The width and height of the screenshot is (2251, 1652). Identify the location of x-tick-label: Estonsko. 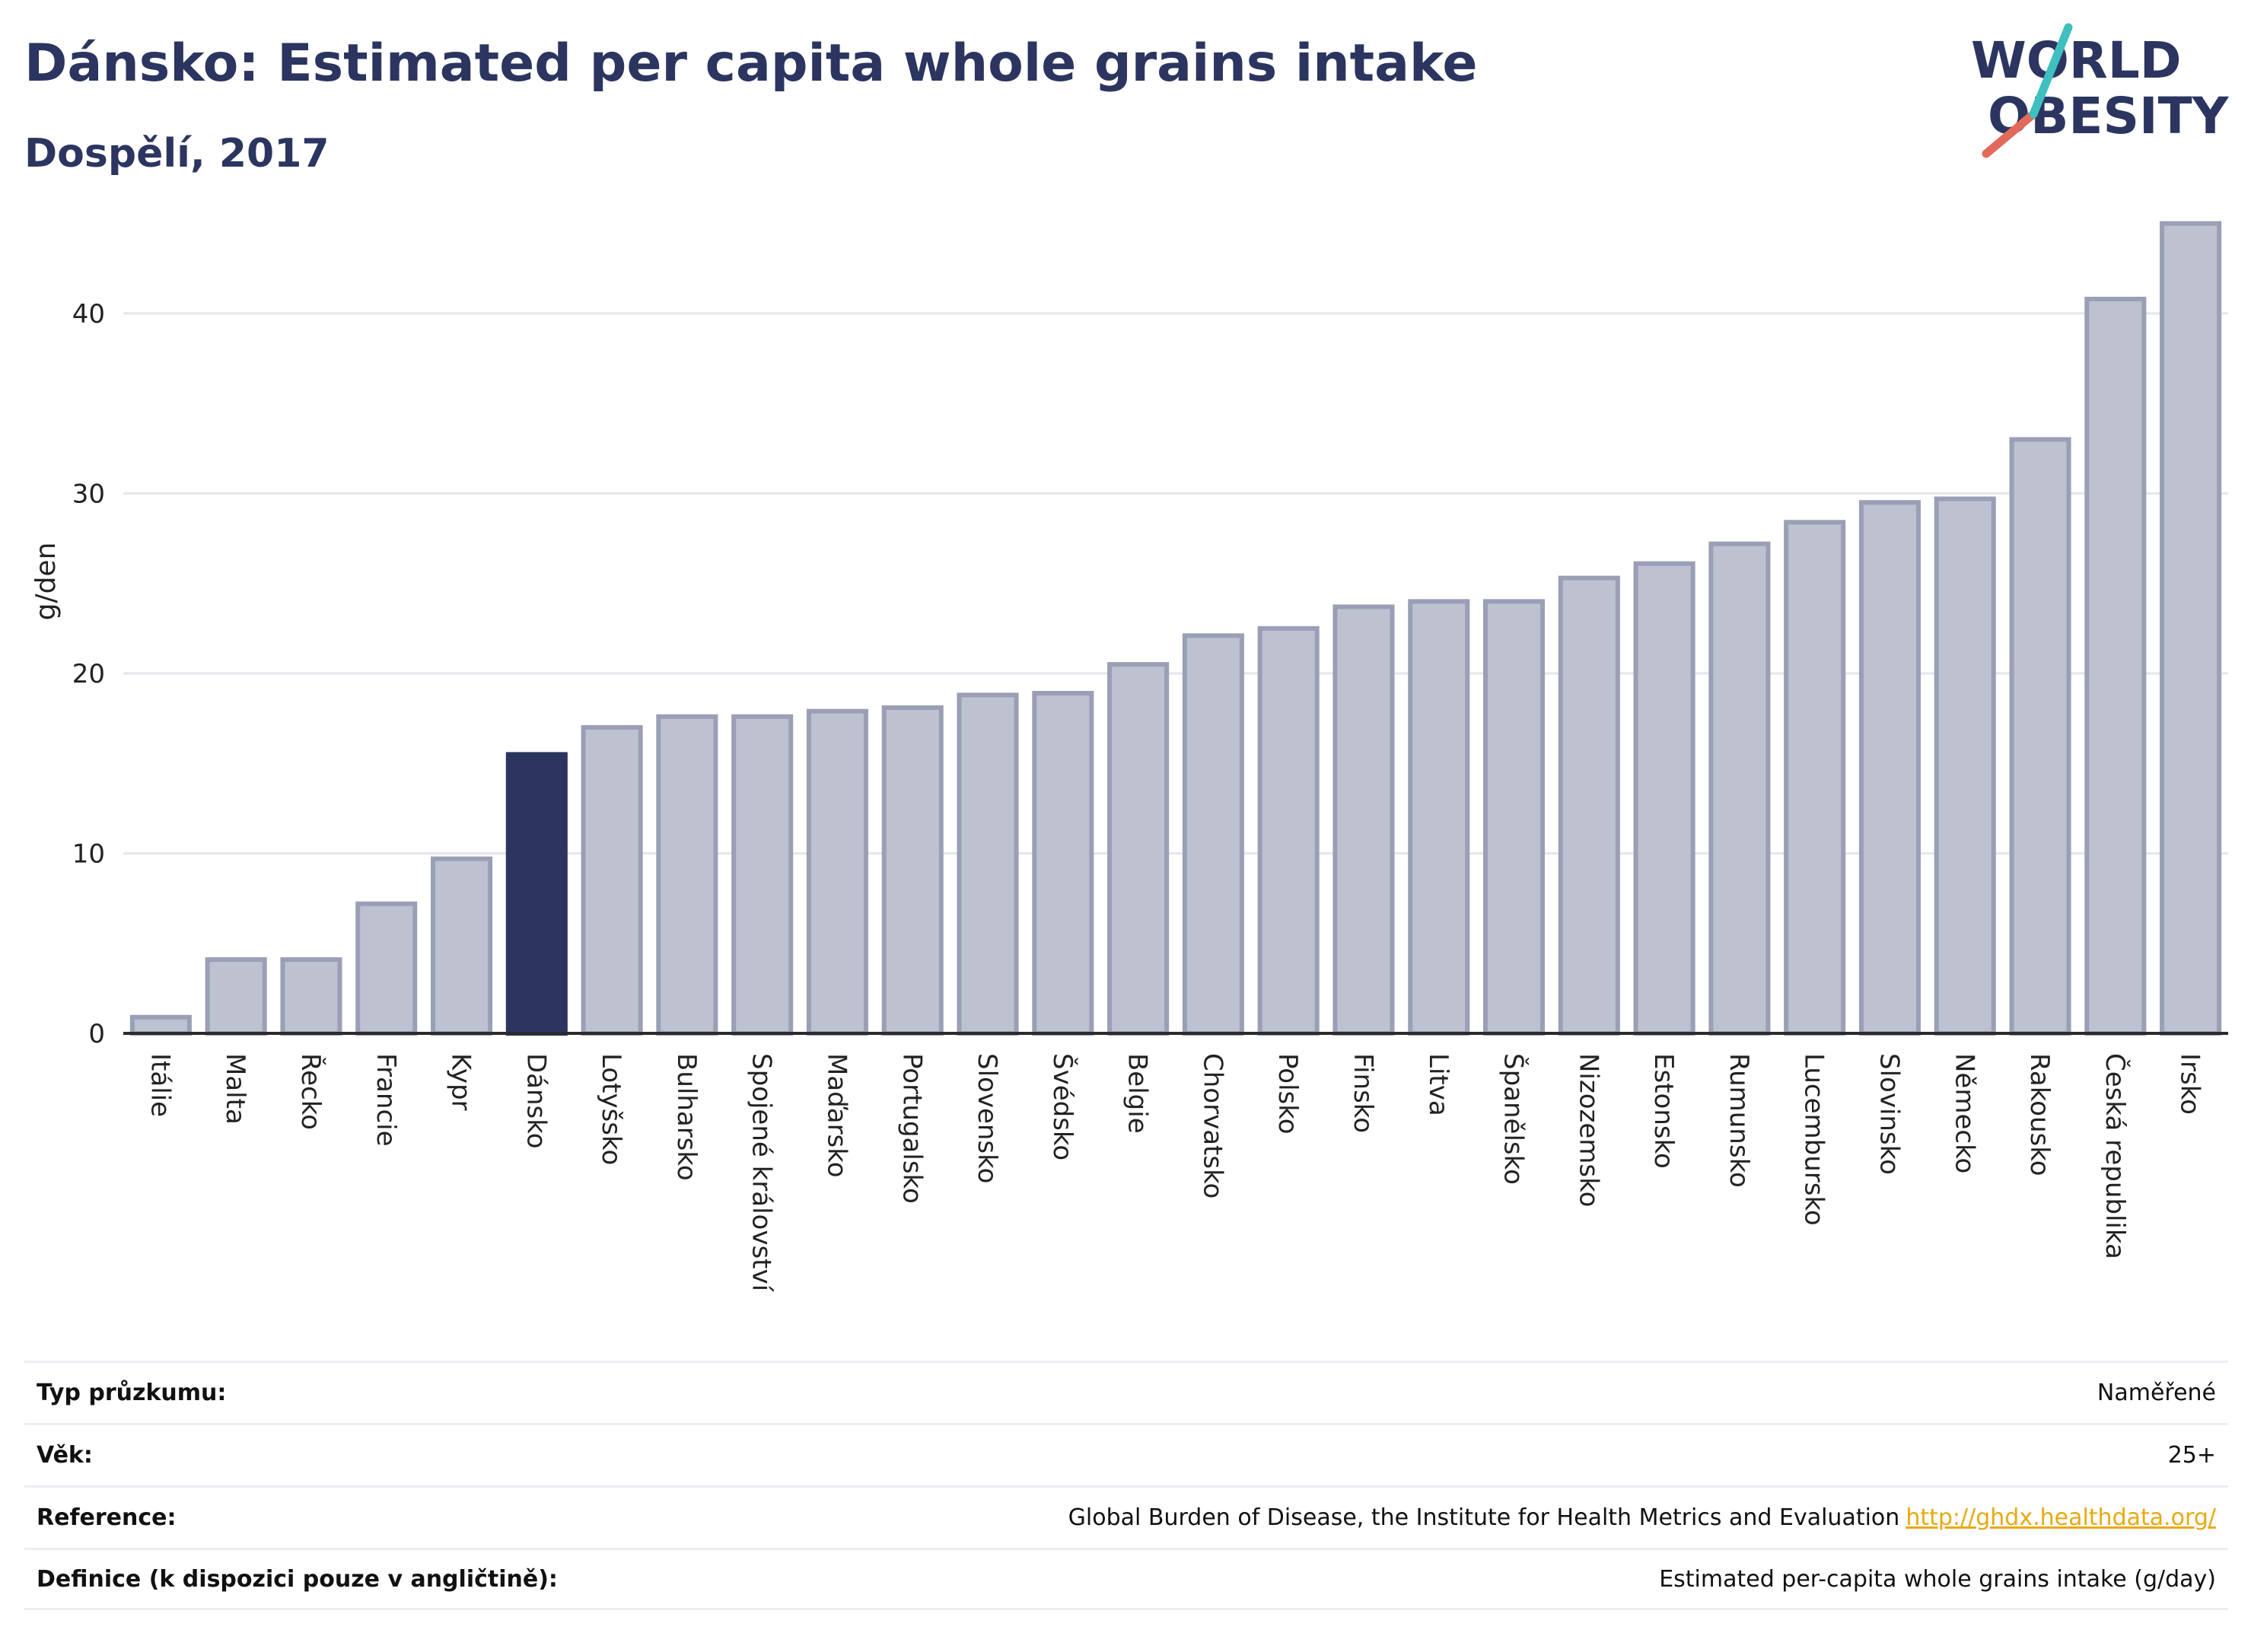
(1663, 1111).